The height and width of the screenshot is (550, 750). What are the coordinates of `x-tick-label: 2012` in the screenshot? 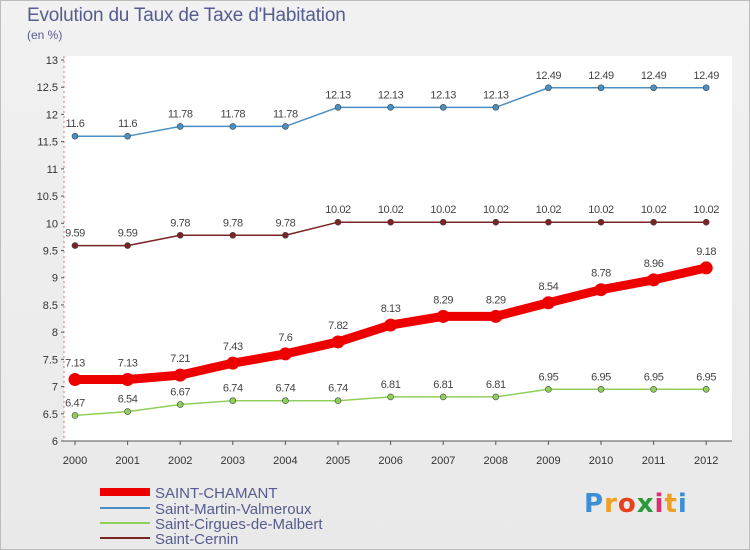 It's located at (706, 461).